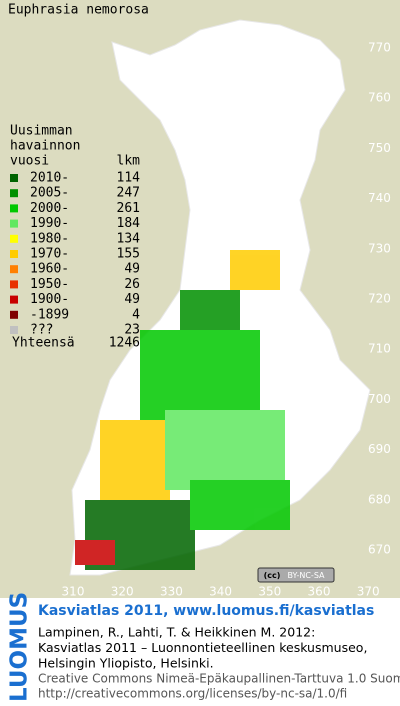 Image resolution: width=400 pixels, height=706 pixels. I want to click on legend-label: 1960-, so click(49, 269).